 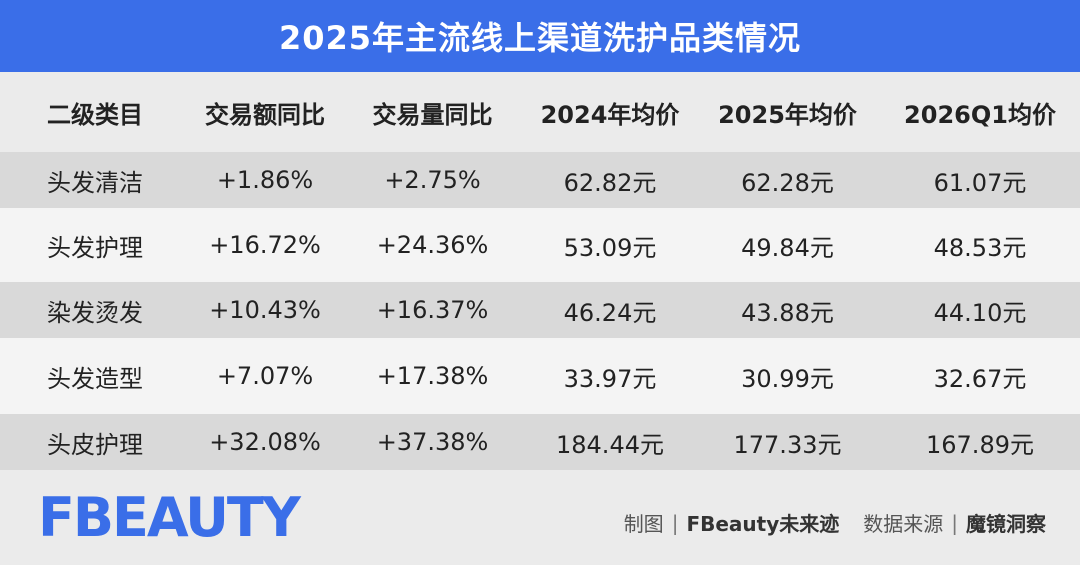 I want to click on table-cell: 33.97元, so click(x=610, y=378).